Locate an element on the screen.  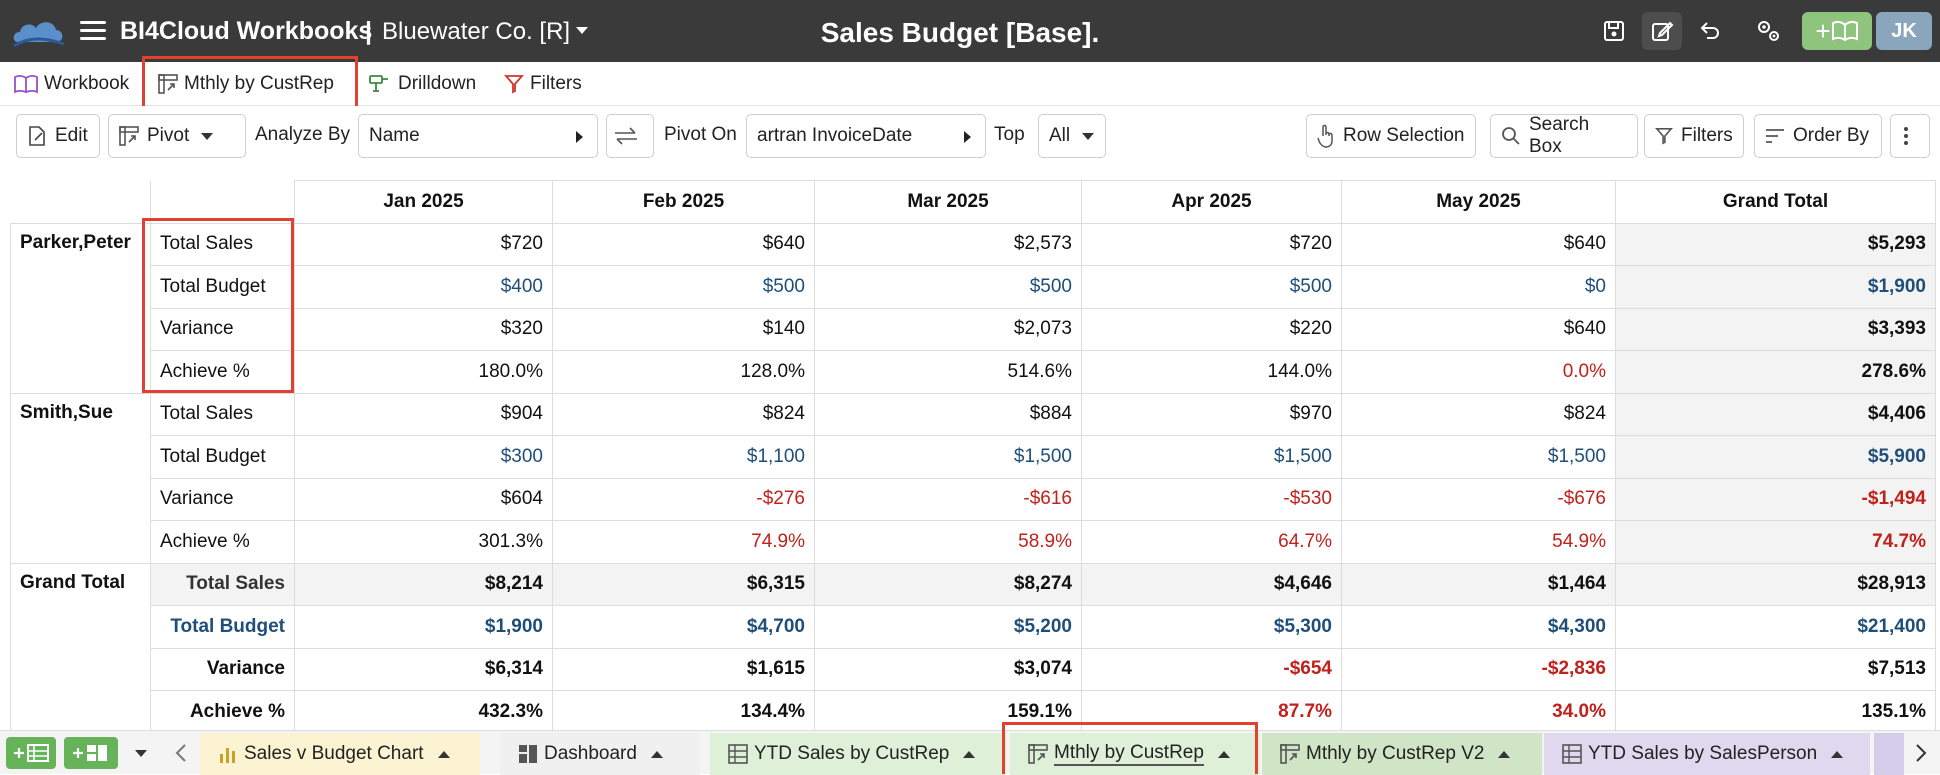
grand-total-cell: 74.7% is located at coordinates (1775, 542).